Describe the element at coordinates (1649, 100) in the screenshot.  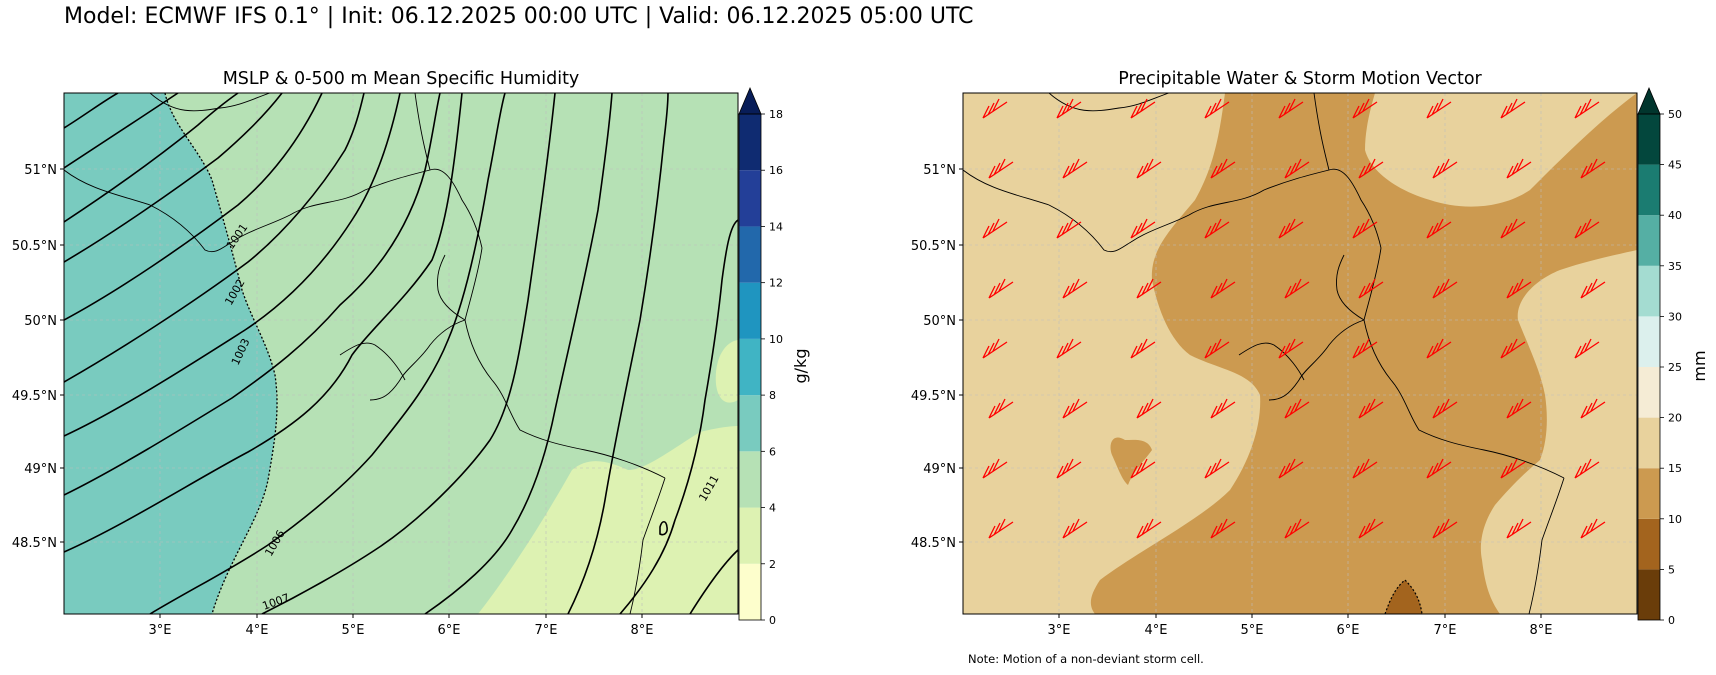
I see `right-colorbar-extend-triangle` at that location.